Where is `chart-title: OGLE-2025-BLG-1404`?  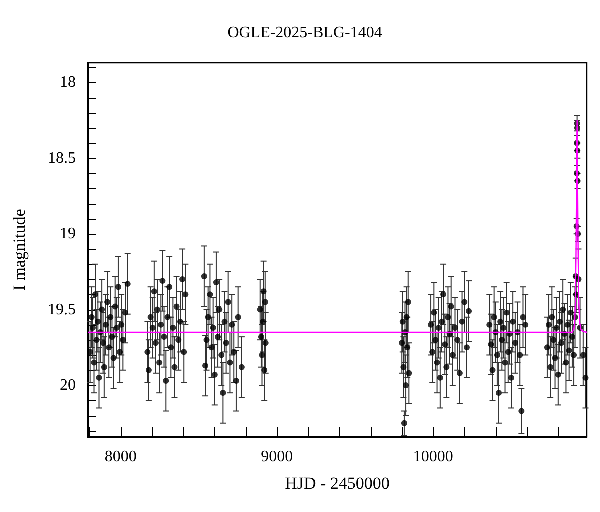
chart-title: OGLE-2025-BLG-1404 is located at coordinates (305, 33).